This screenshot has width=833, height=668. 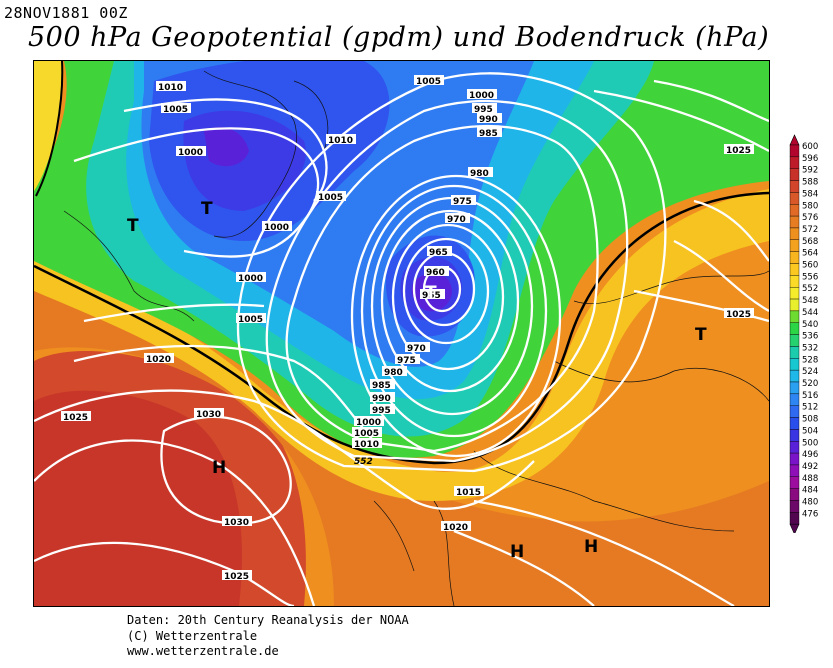 What do you see at coordinates (810, 218) in the screenshot?
I see `legend-level-label: 576` at bounding box center [810, 218].